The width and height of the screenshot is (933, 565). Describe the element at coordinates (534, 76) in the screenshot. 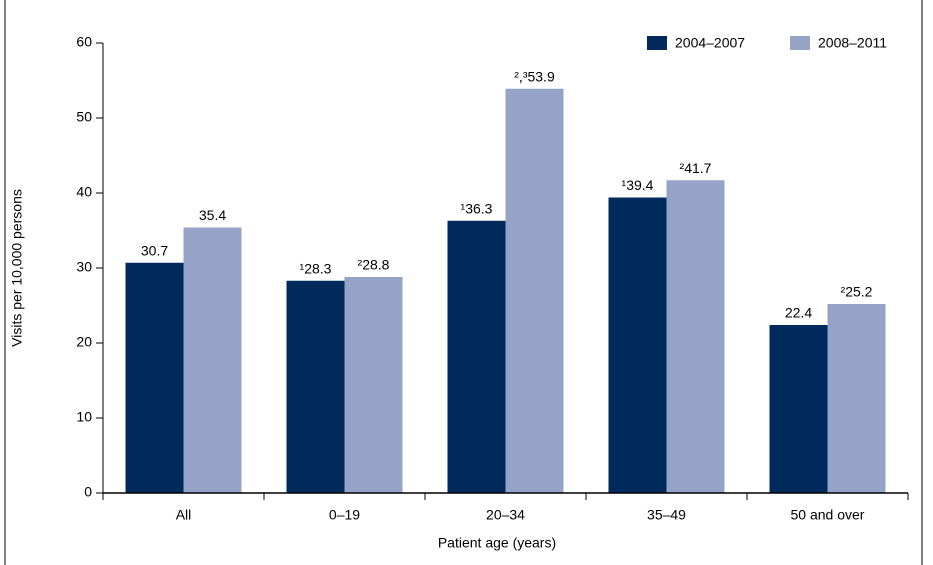

I see `value-label: ²,³53.9` at that location.